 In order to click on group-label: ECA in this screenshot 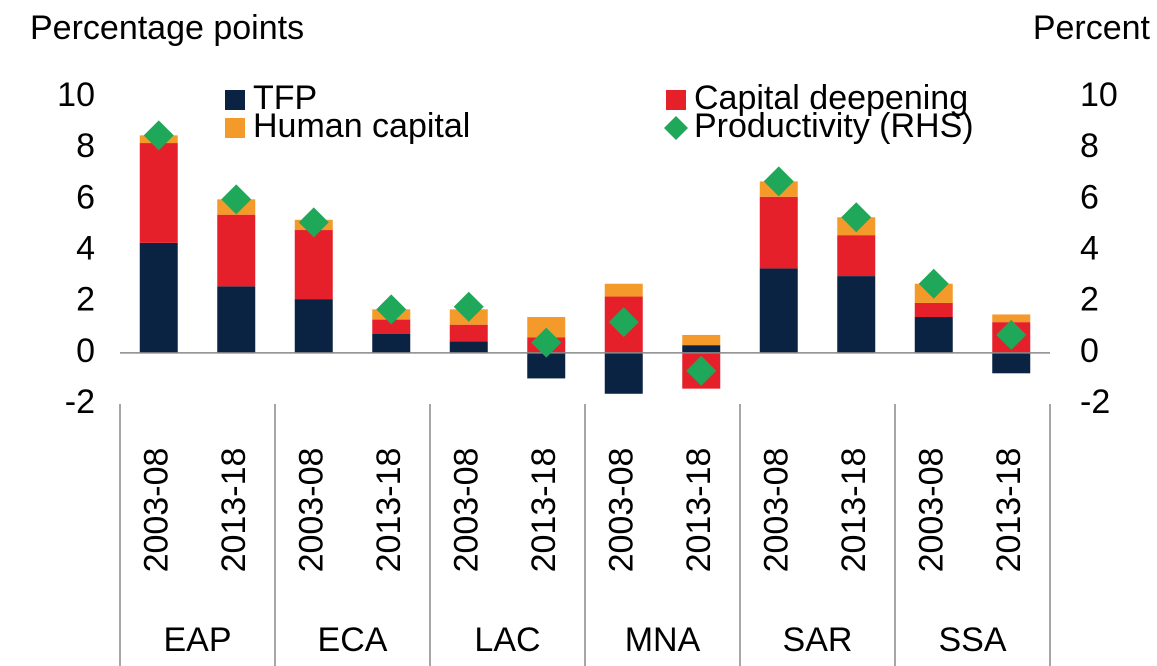, I will do `click(353, 640)`.